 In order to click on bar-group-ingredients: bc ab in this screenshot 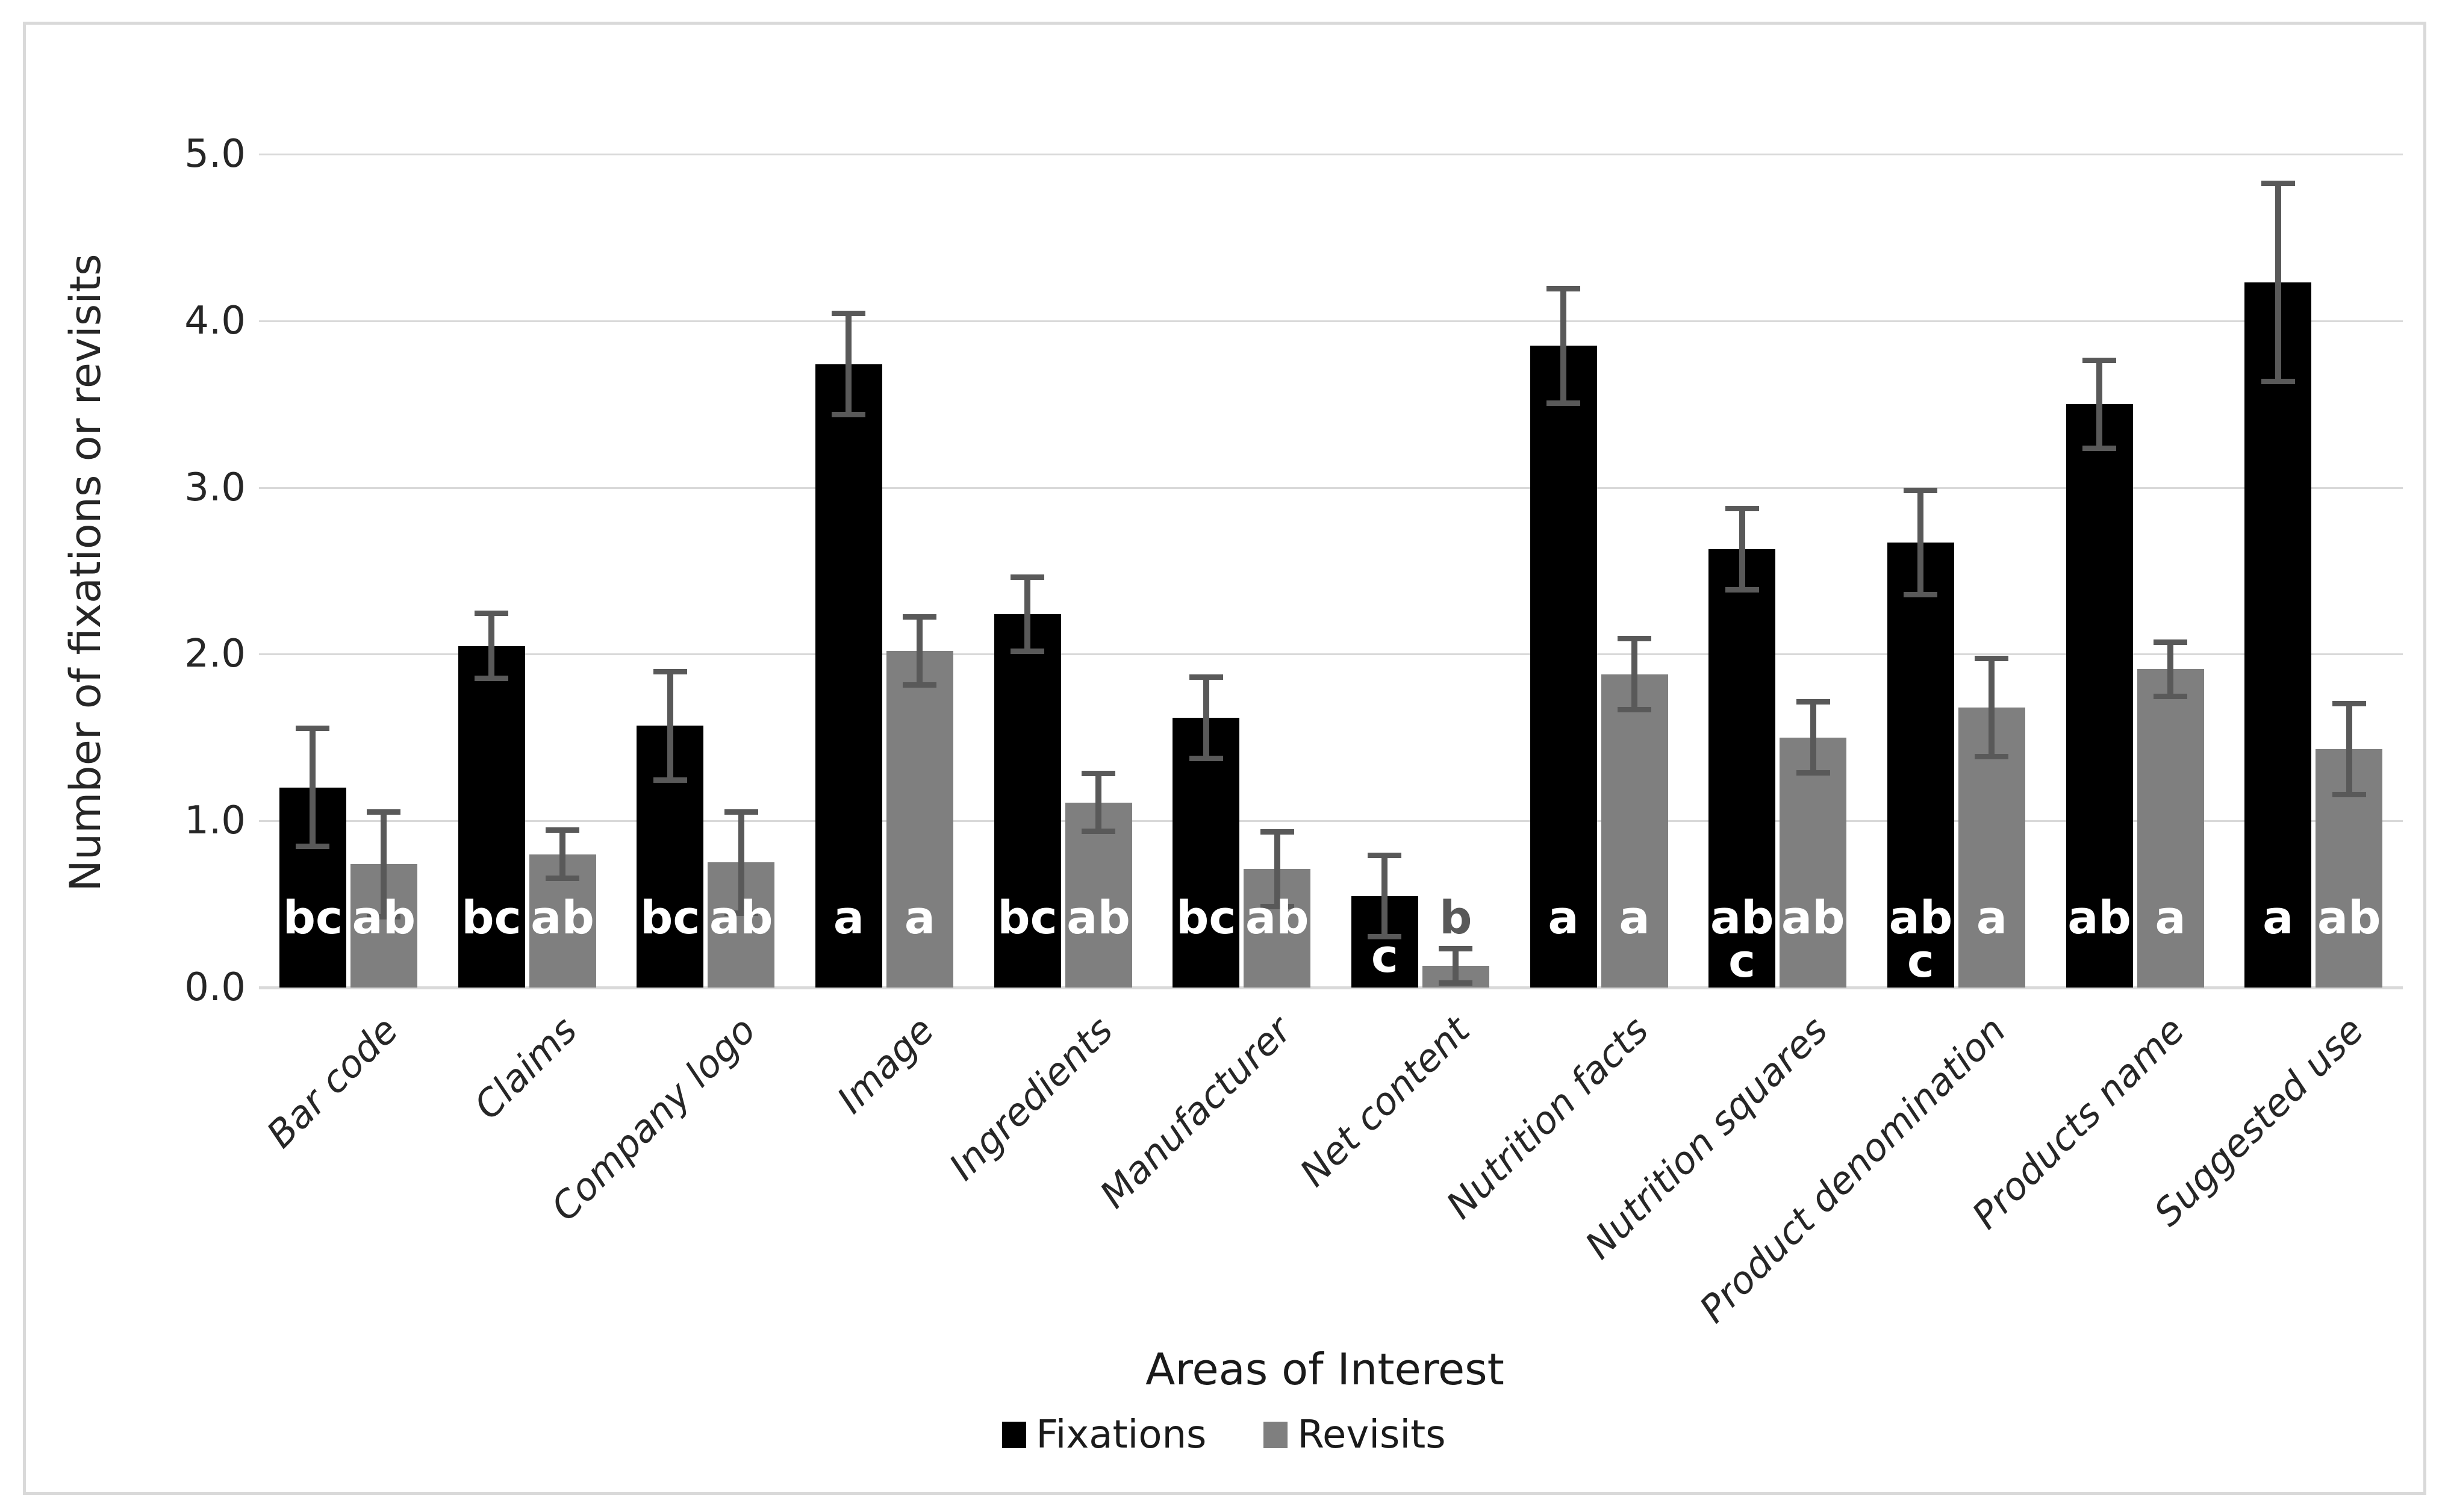, I will do `click(1063, 571)`.